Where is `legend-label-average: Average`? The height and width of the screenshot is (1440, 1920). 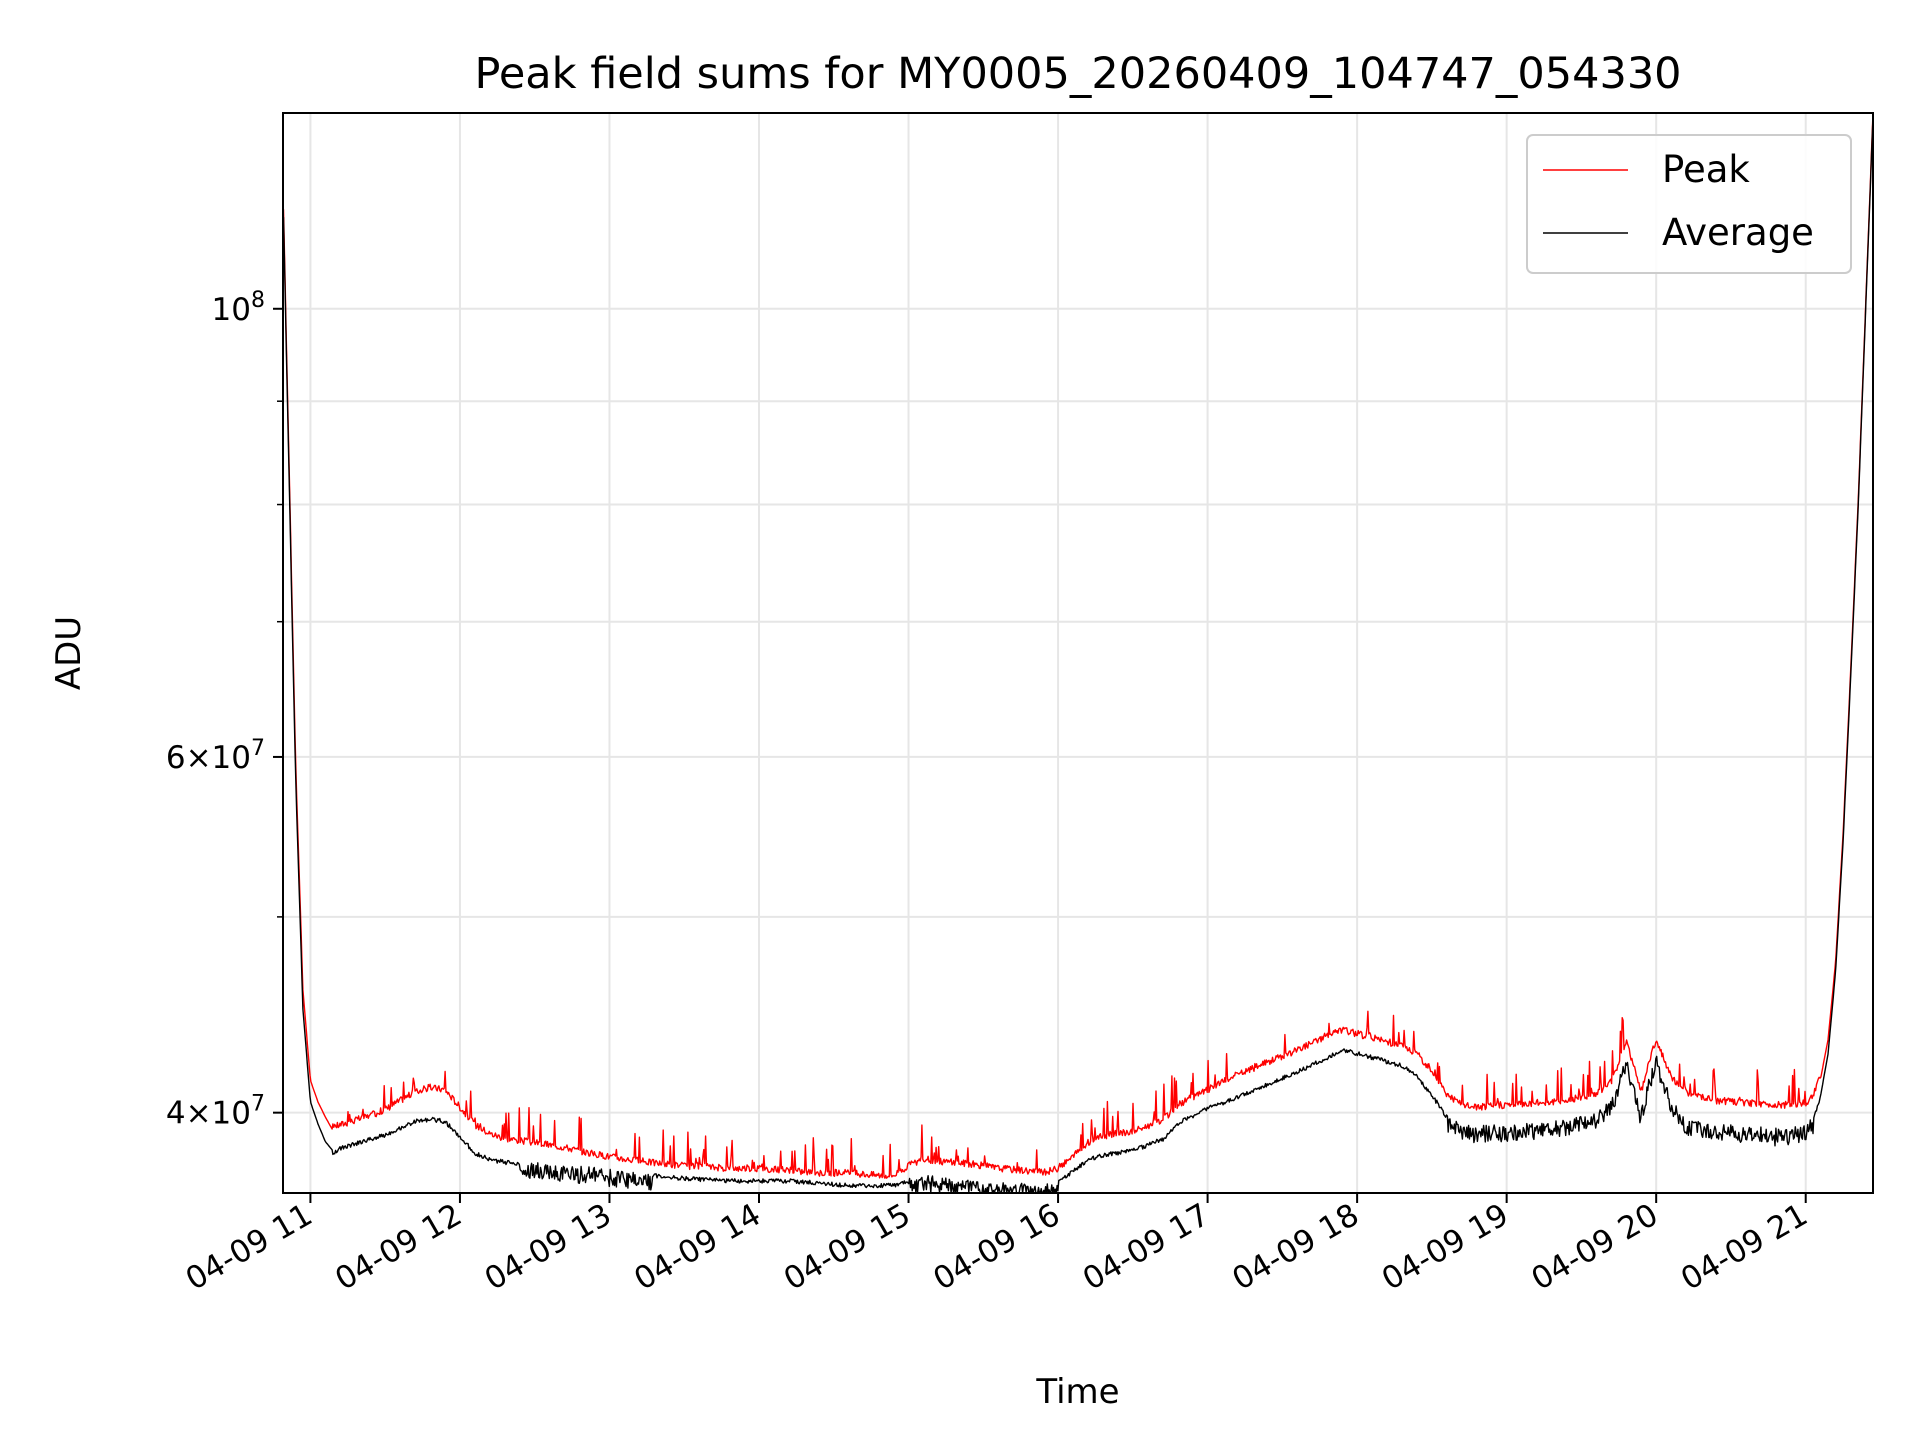 legend-label-average: Average is located at coordinates (1738, 232).